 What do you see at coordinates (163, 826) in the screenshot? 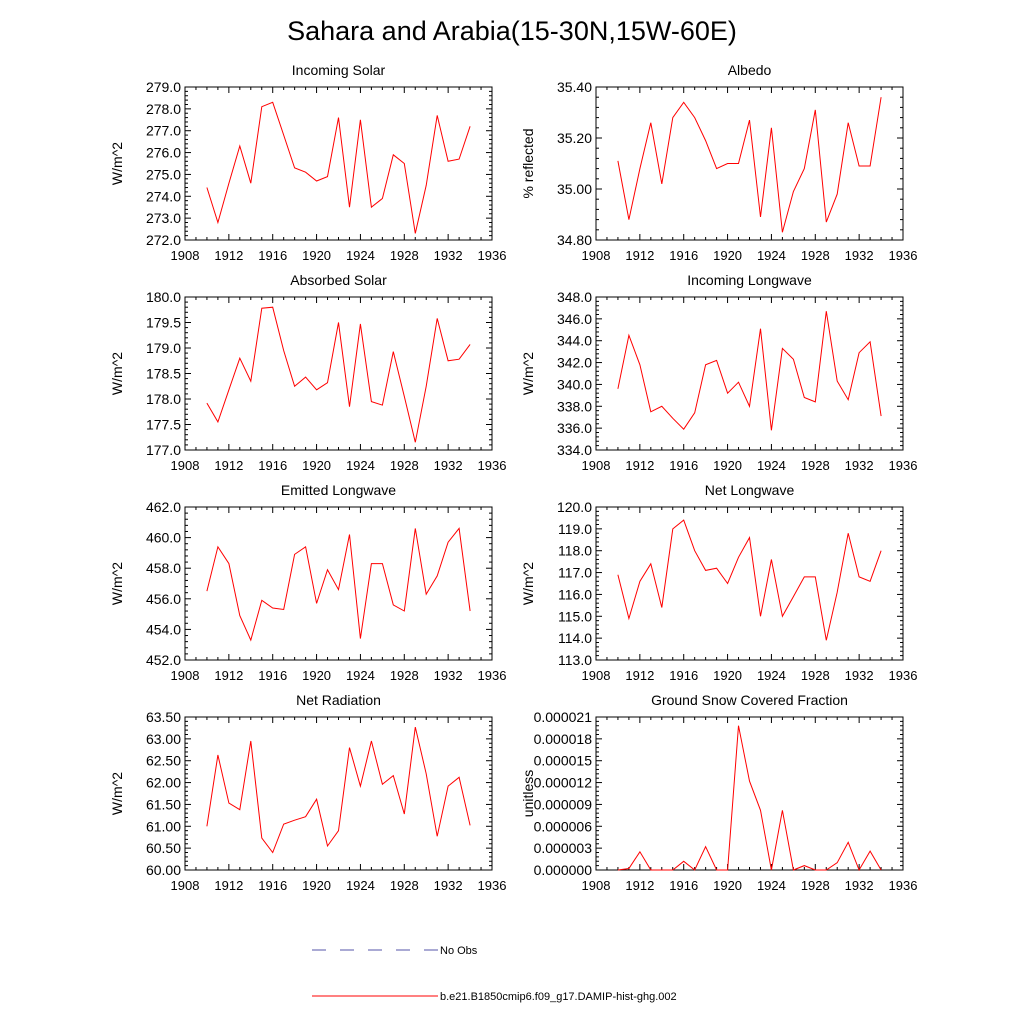
I see `y-tick-label: 61.00` at bounding box center [163, 826].